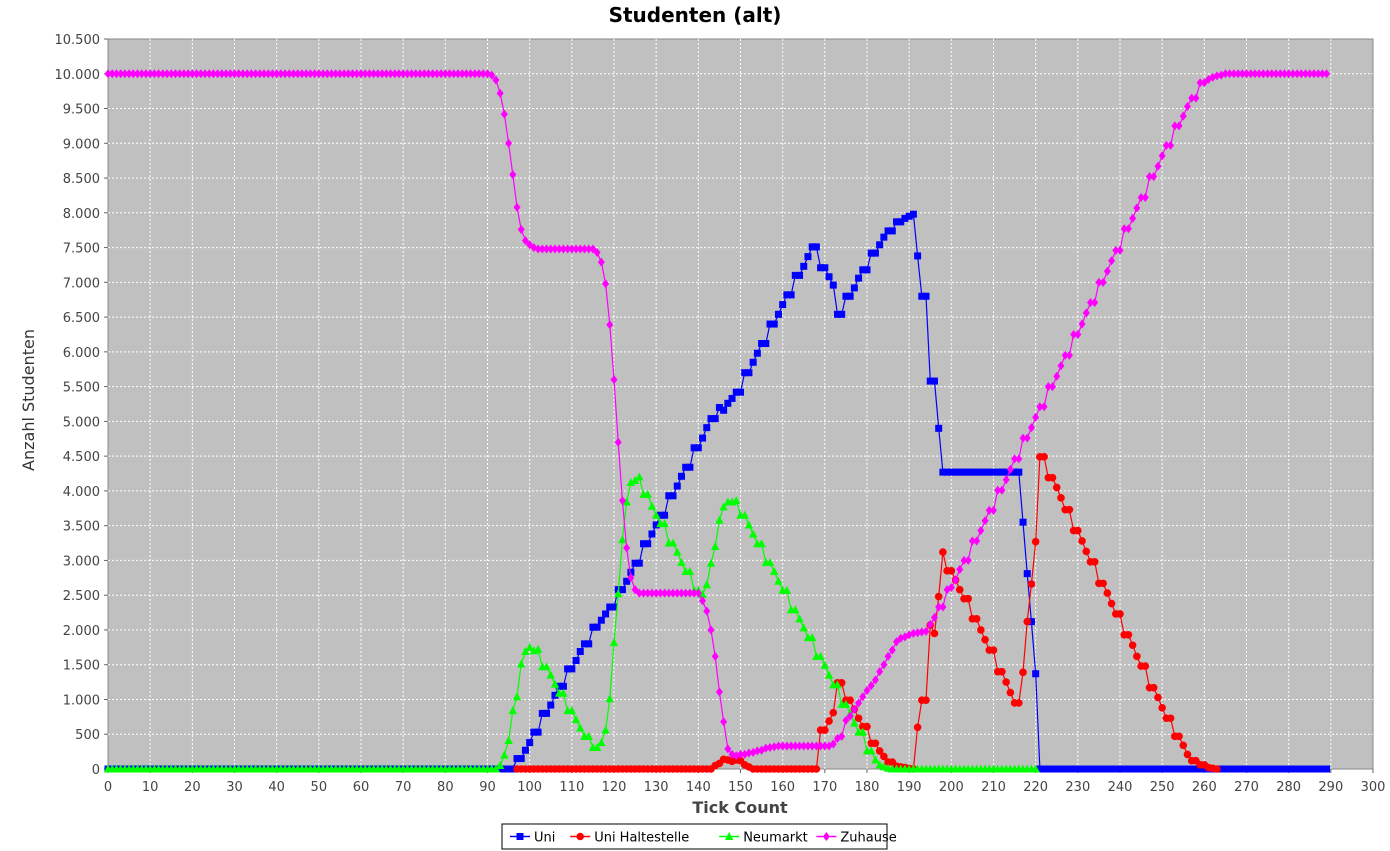 The image size is (1390, 851). What do you see at coordinates (951, 787) in the screenshot?
I see `x-tick-label: 200` at bounding box center [951, 787].